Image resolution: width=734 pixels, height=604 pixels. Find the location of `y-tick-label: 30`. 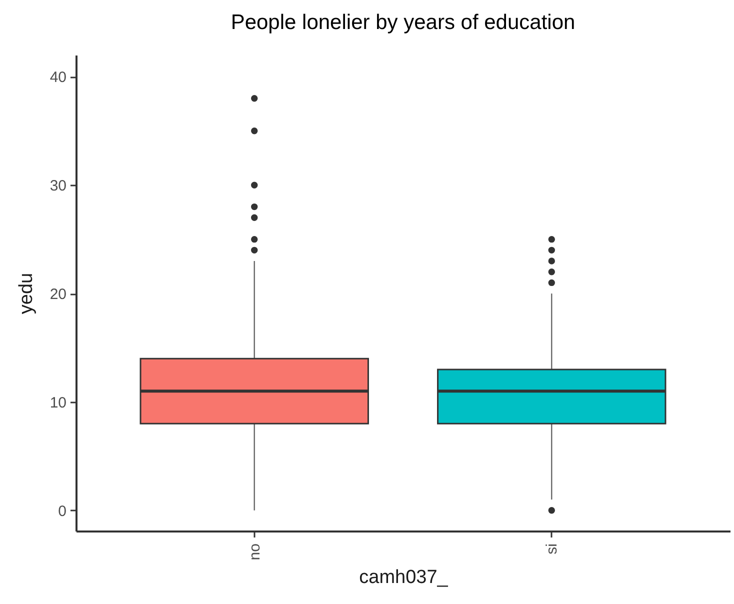

y-tick-label: 30 is located at coordinates (58, 186).